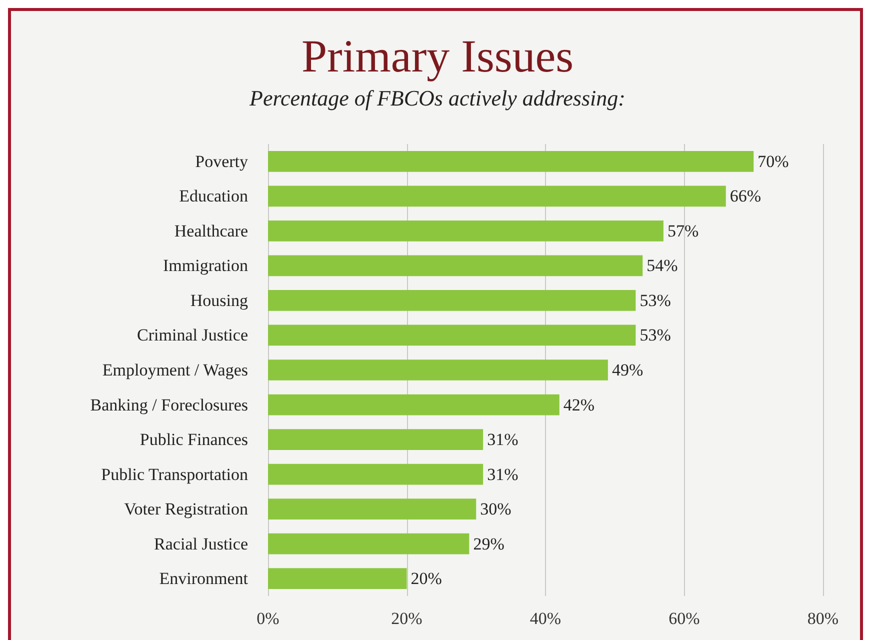 This screenshot has height=640, width=875. What do you see at coordinates (175, 370) in the screenshot?
I see `y-tick-label: Employment / Wages` at bounding box center [175, 370].